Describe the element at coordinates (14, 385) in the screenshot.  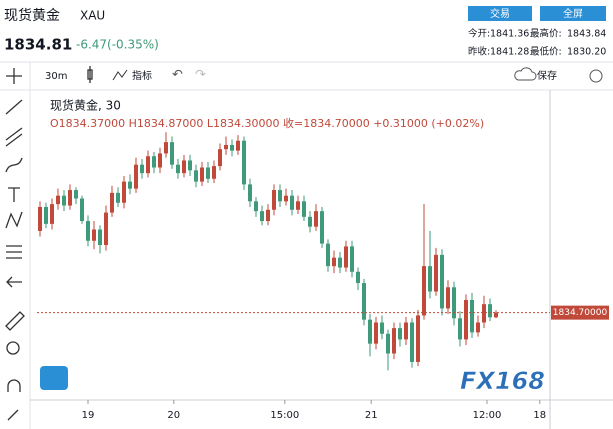
I see `magnet-tool` at that location.